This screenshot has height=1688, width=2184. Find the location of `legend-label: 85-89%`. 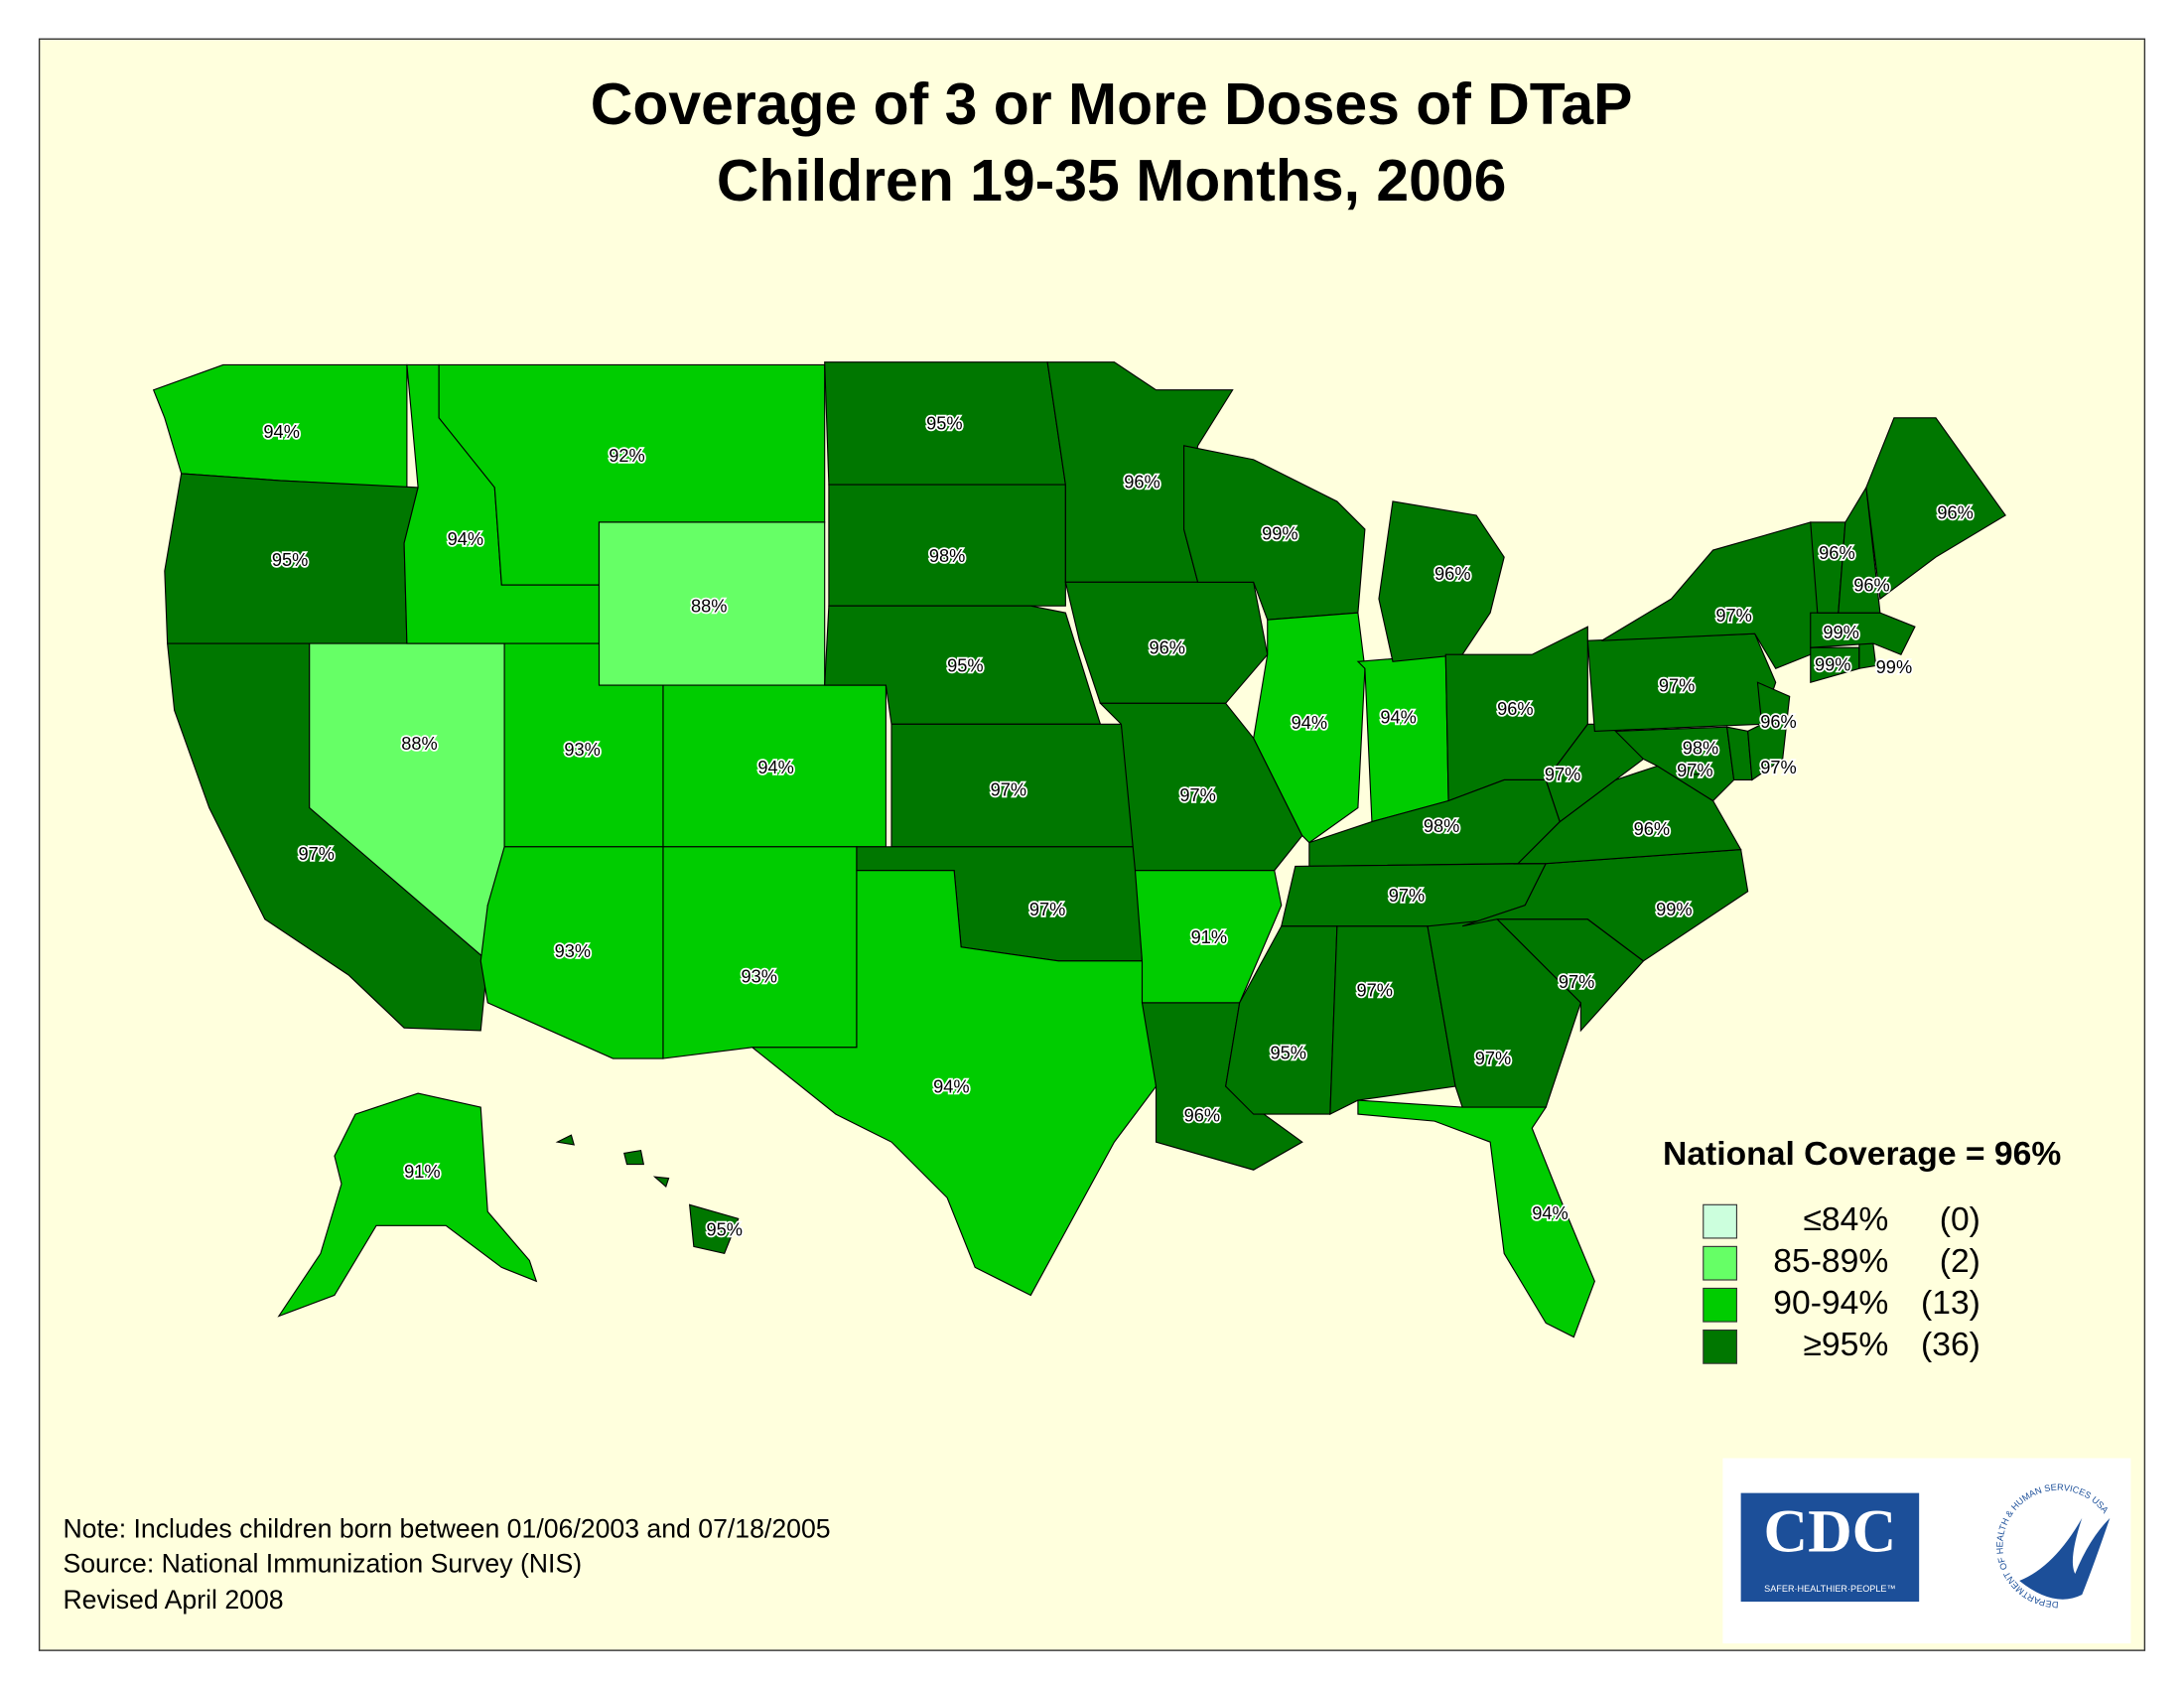

legend-label: 85-89% is located at coordinates (1830, 1261).